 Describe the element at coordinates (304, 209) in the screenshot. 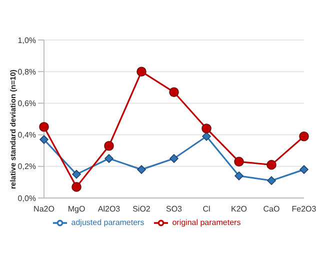

I see `x-tick-label: Fe2O3` at that location.